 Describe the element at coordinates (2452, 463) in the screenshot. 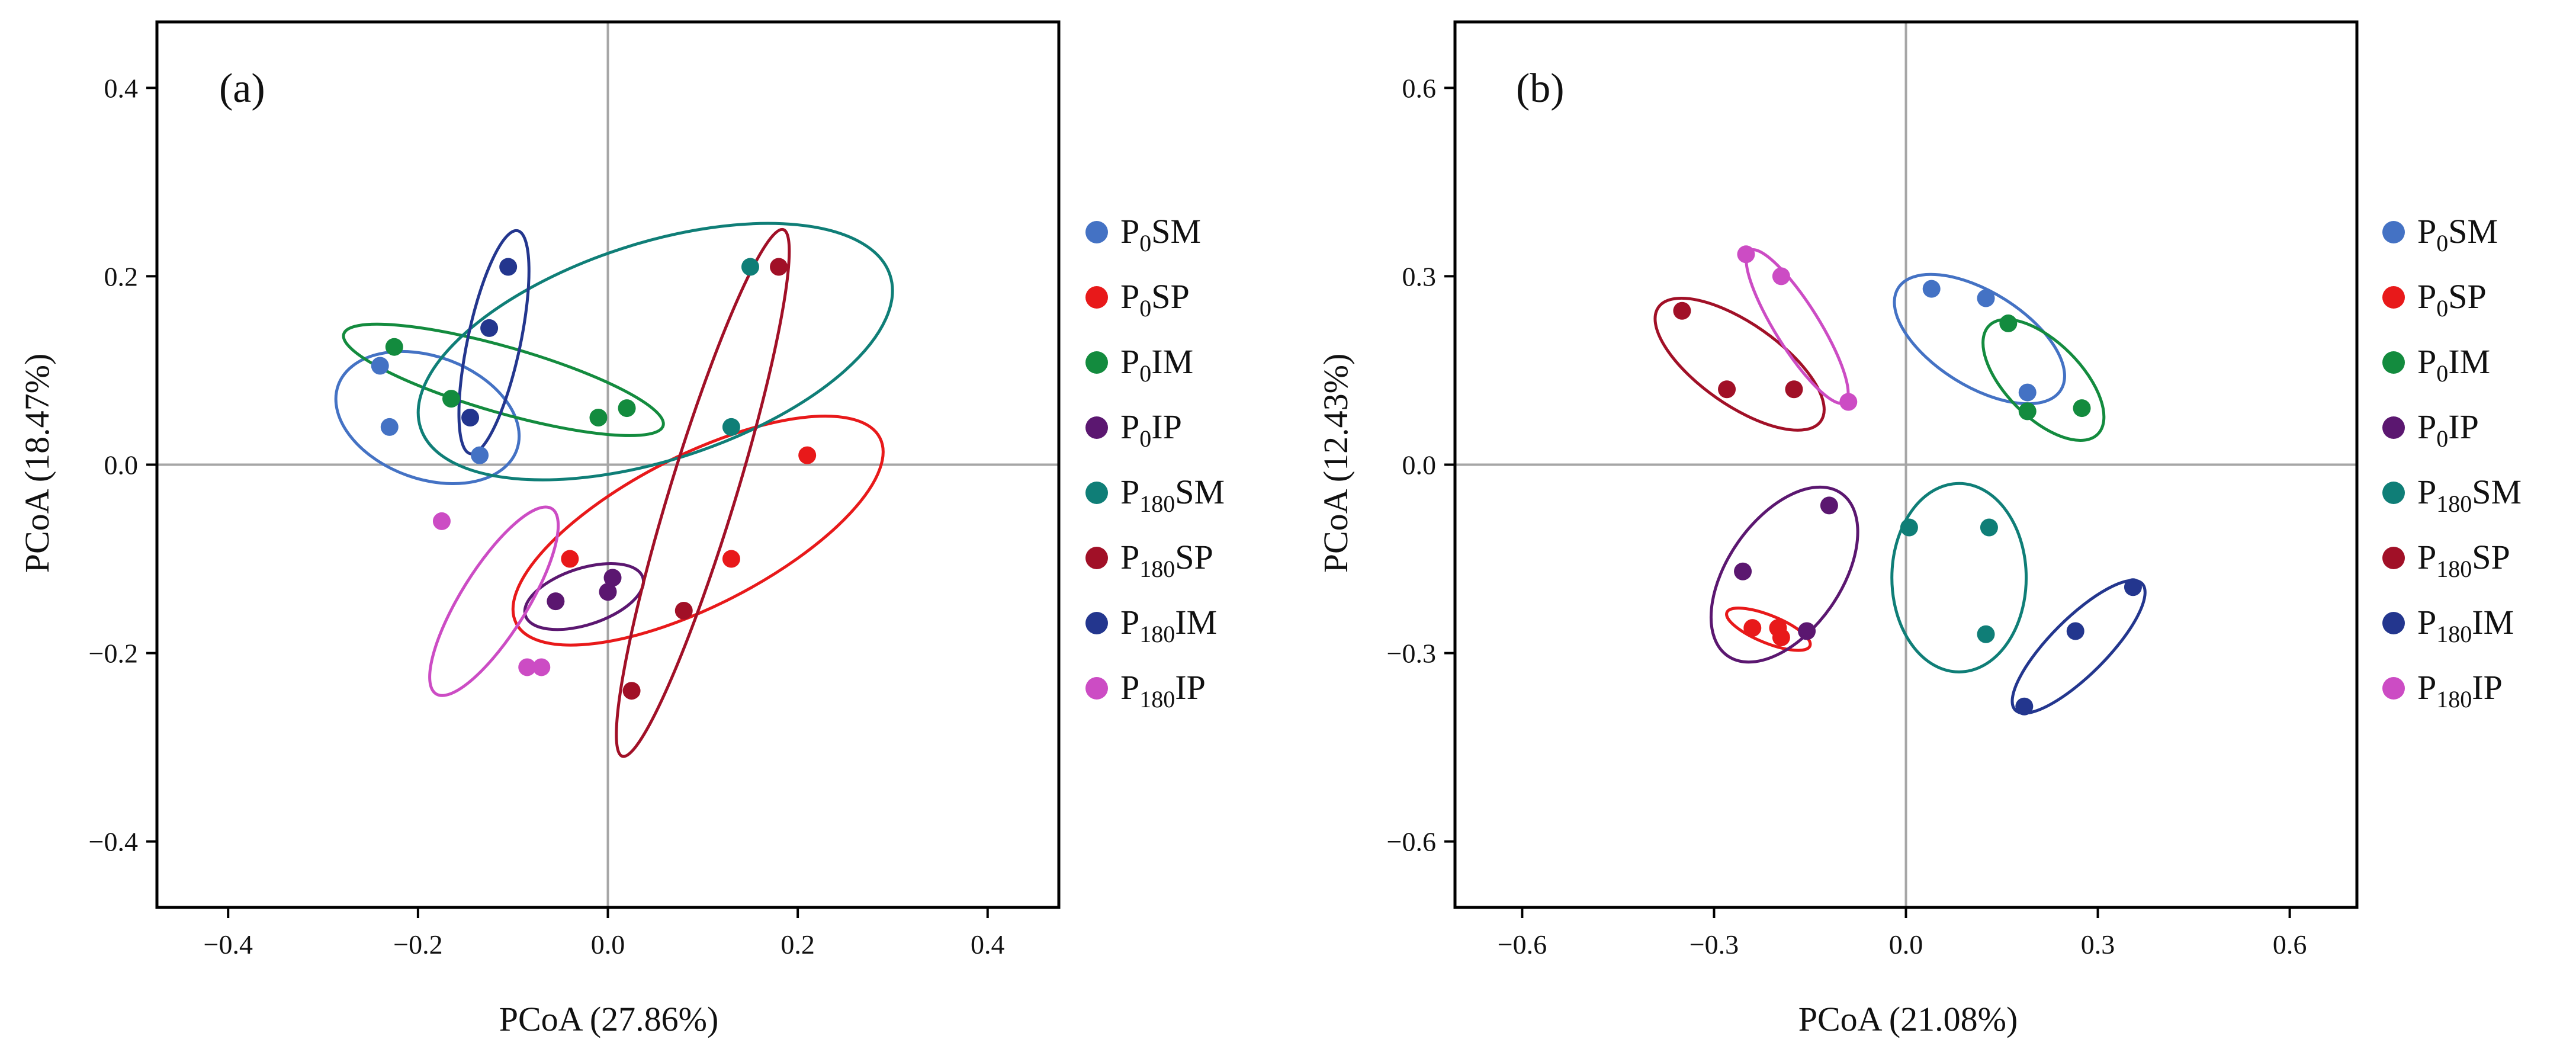

I see `legend-b: P0SM P0SP P0IM P0IP P180SM P180SP P180IM P180IP` at that location.